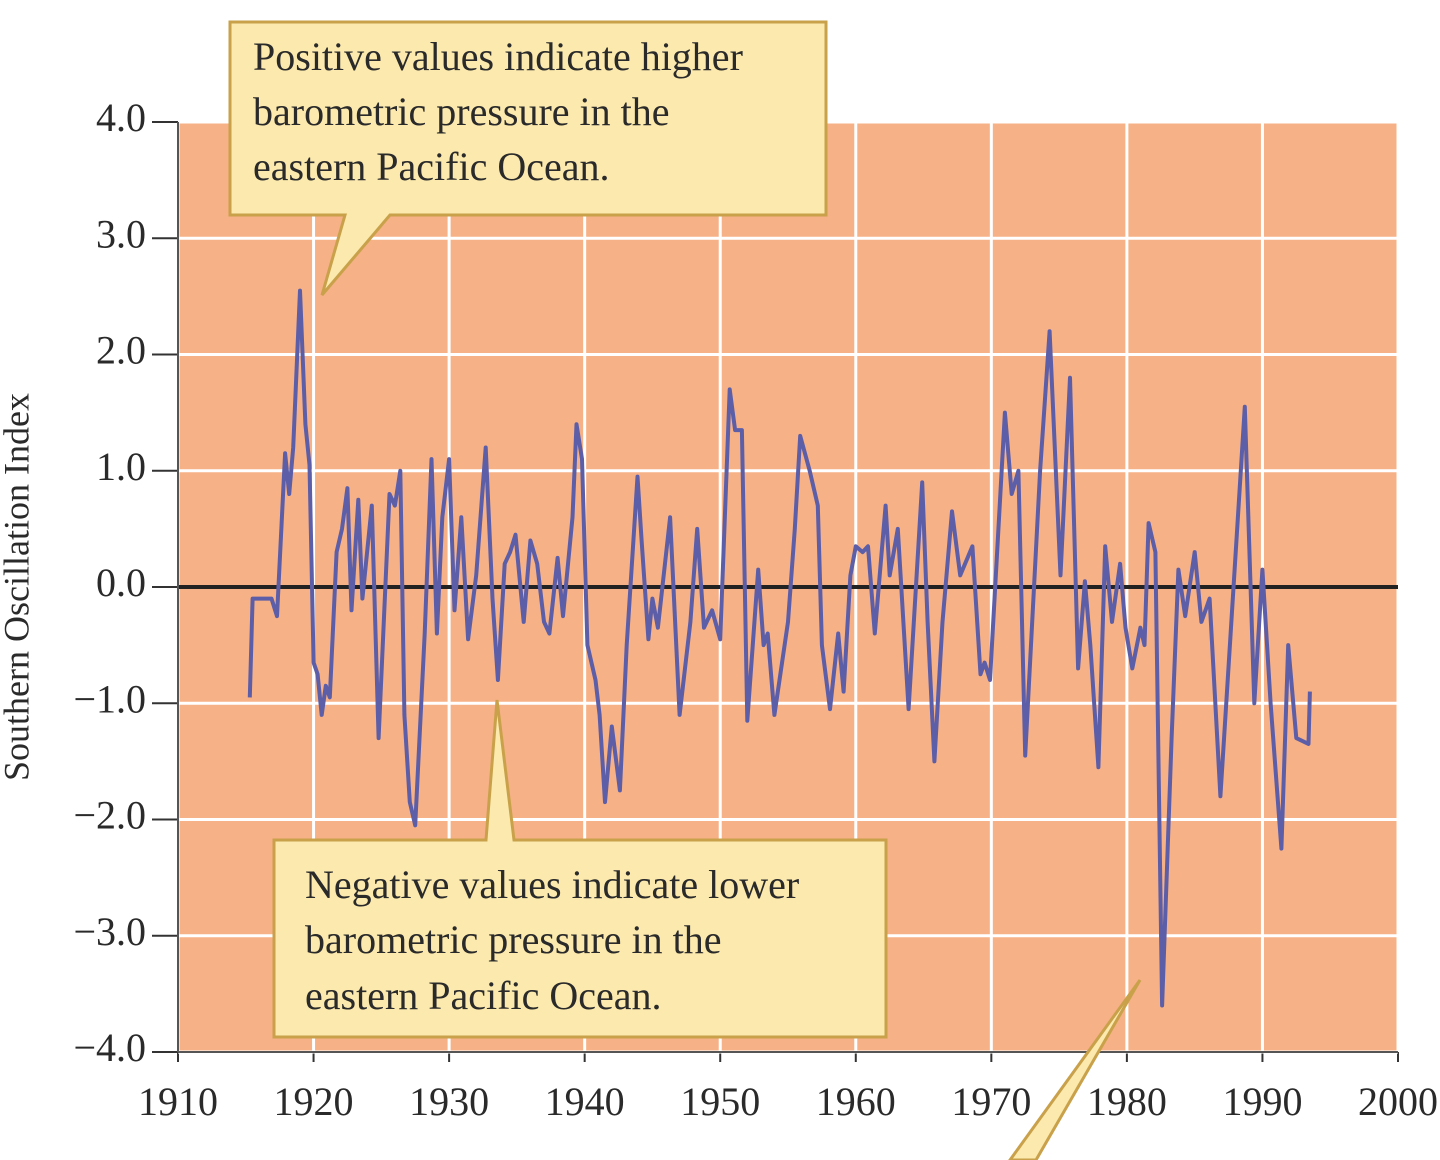 This screenshot has height=1160, width=1440. I want to click on x-tick-label: 1950, so click(720, 1101).